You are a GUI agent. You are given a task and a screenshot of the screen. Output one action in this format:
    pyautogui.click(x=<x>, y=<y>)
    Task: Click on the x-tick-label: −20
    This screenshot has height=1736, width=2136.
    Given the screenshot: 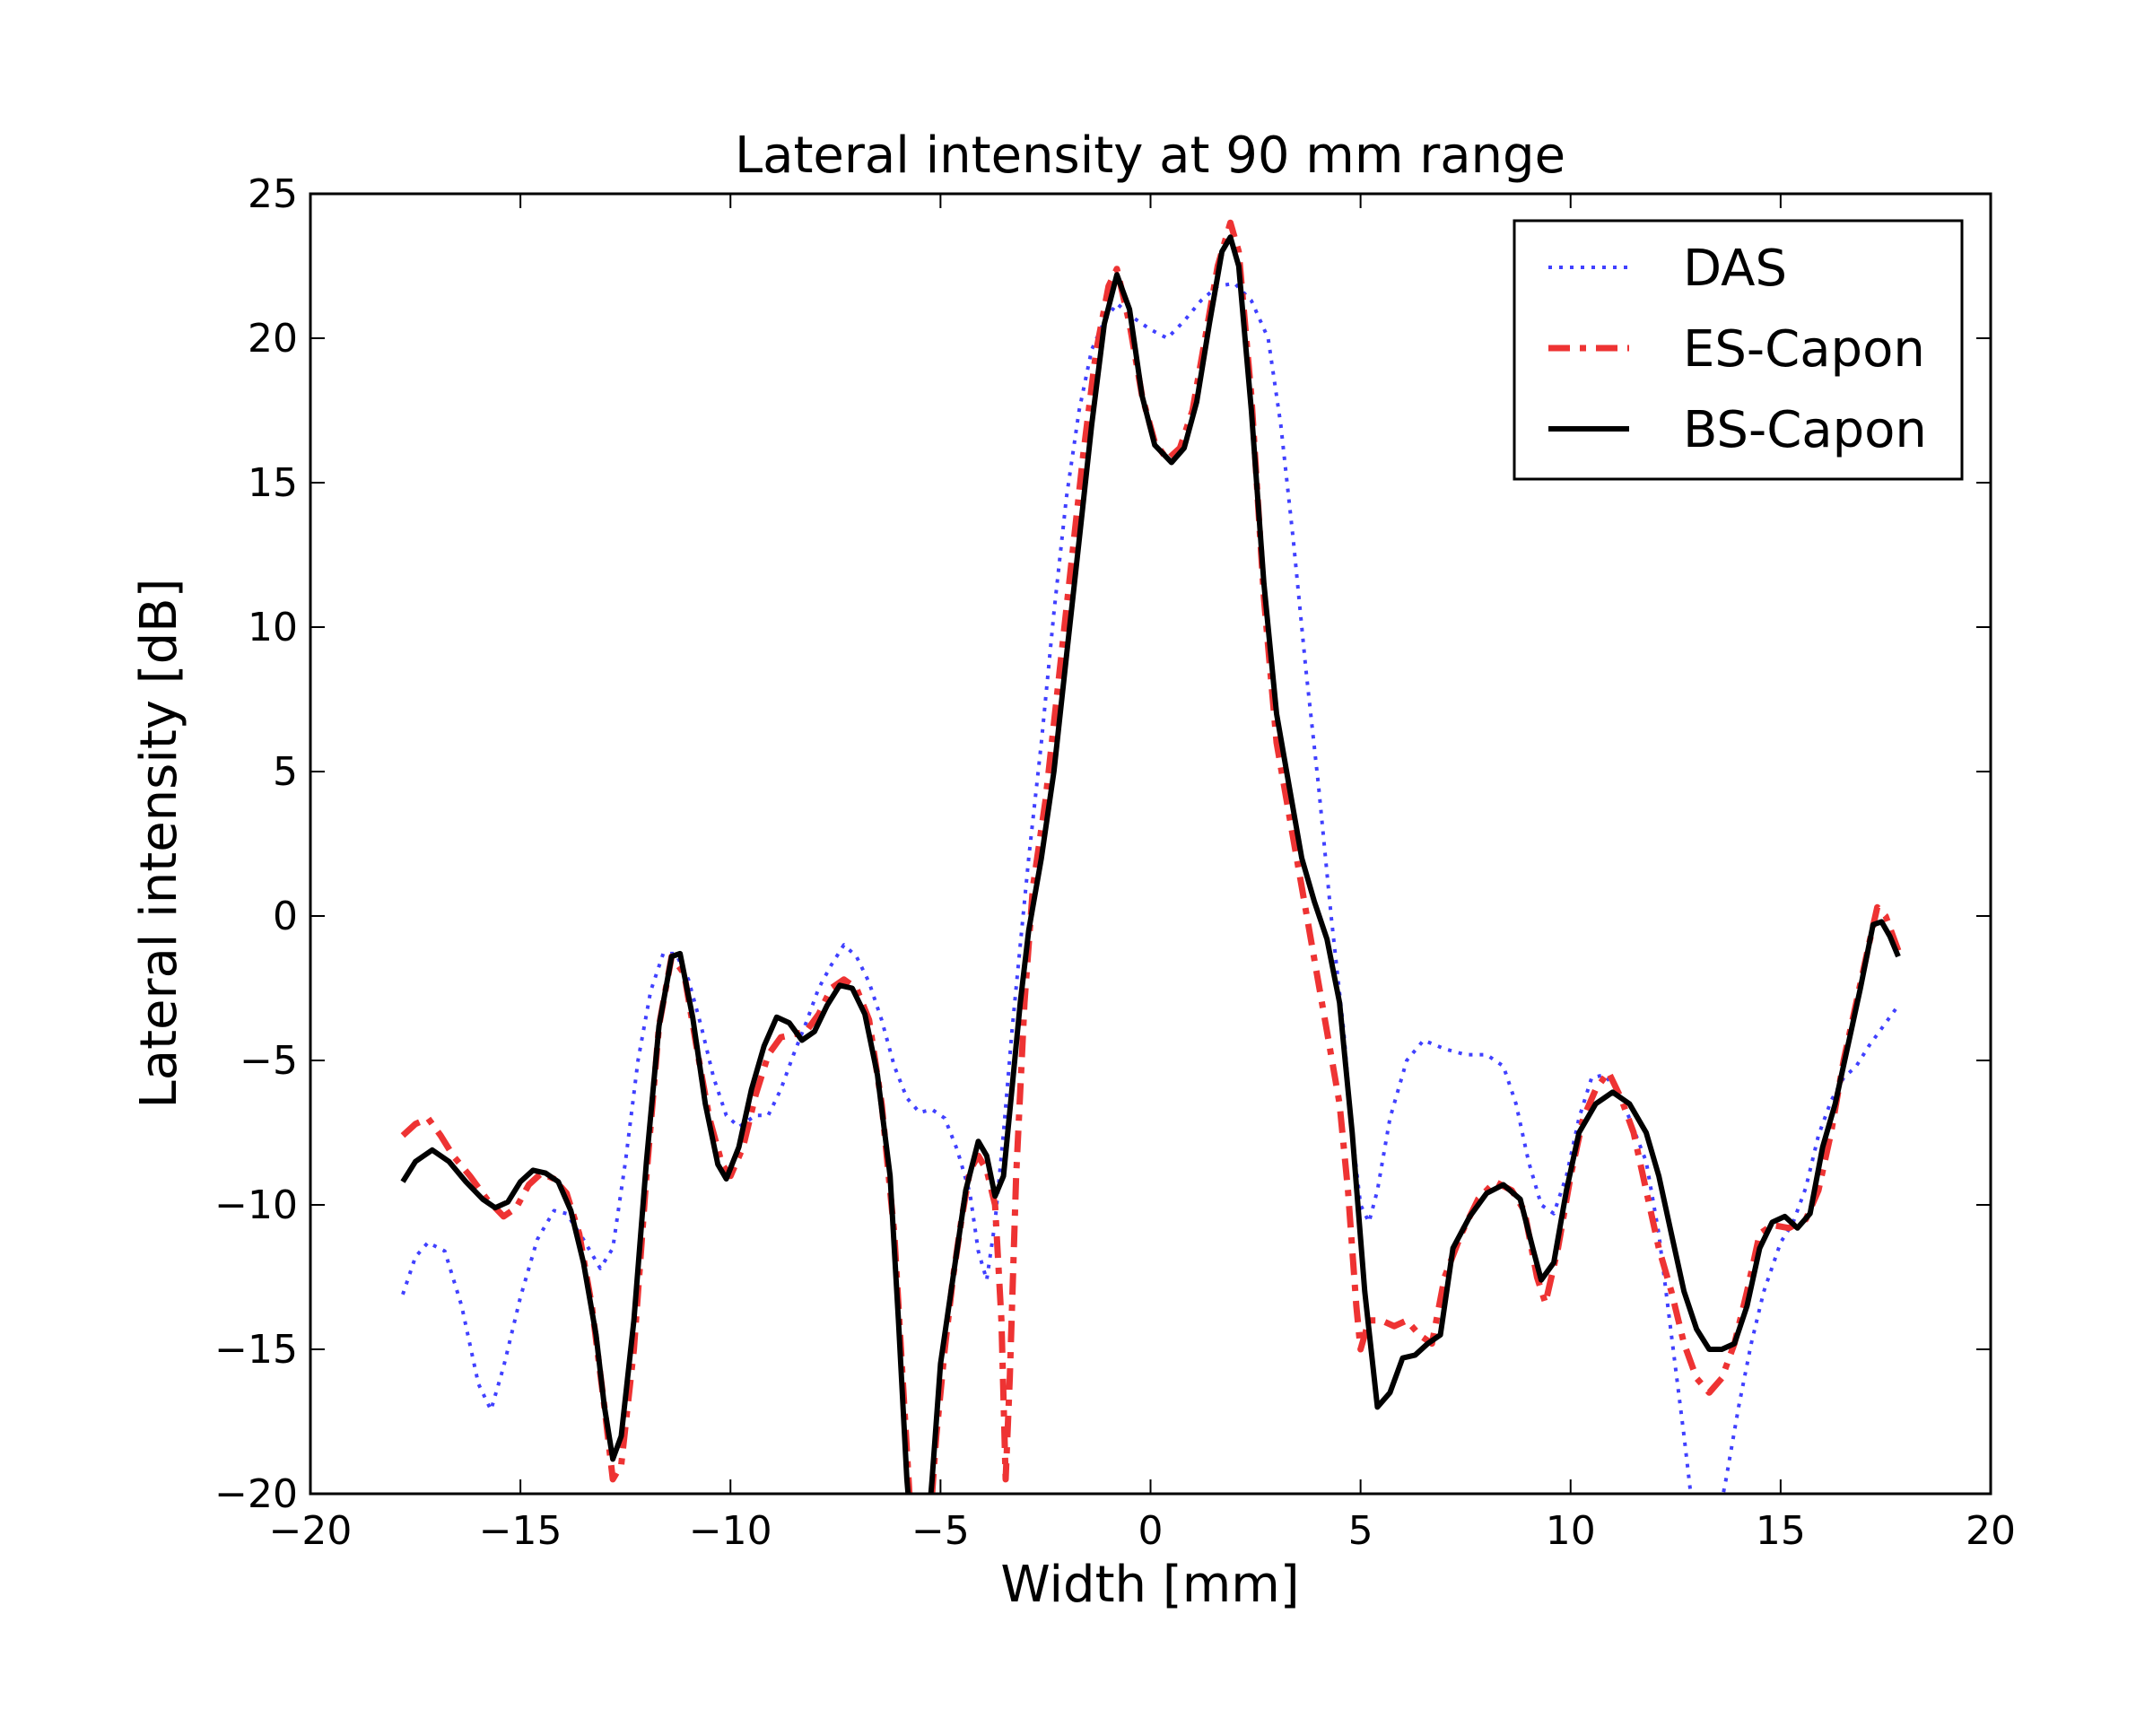 What is the action you would take?
    pyautogui.click(x=311, y=1531)
    